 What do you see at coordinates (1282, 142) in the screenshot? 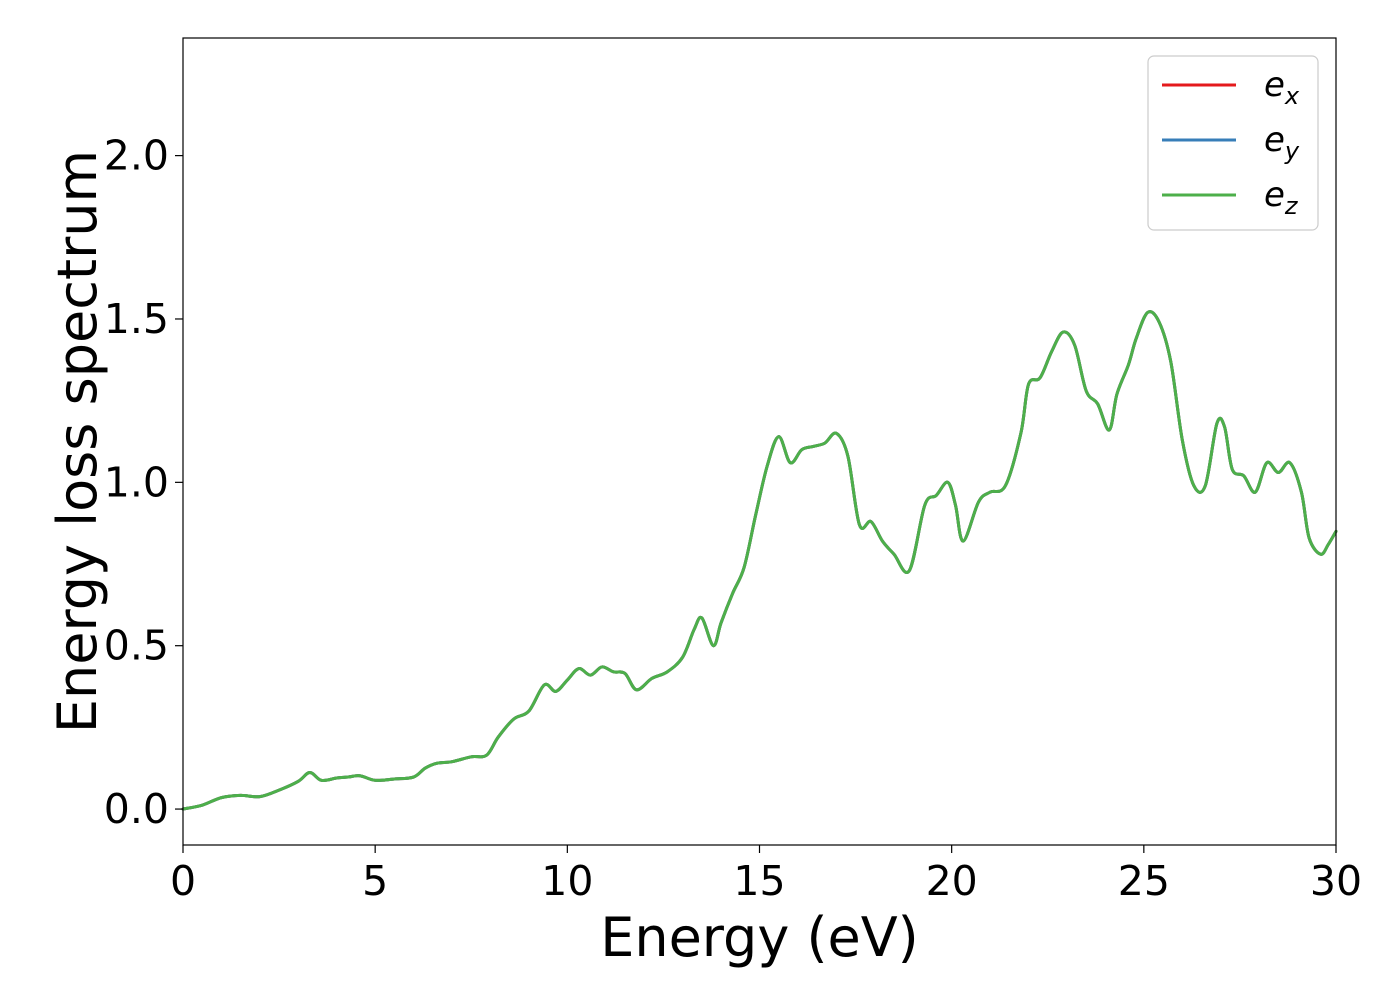
I see `legend-label-y: ey` at bounding box center [1282, 142].